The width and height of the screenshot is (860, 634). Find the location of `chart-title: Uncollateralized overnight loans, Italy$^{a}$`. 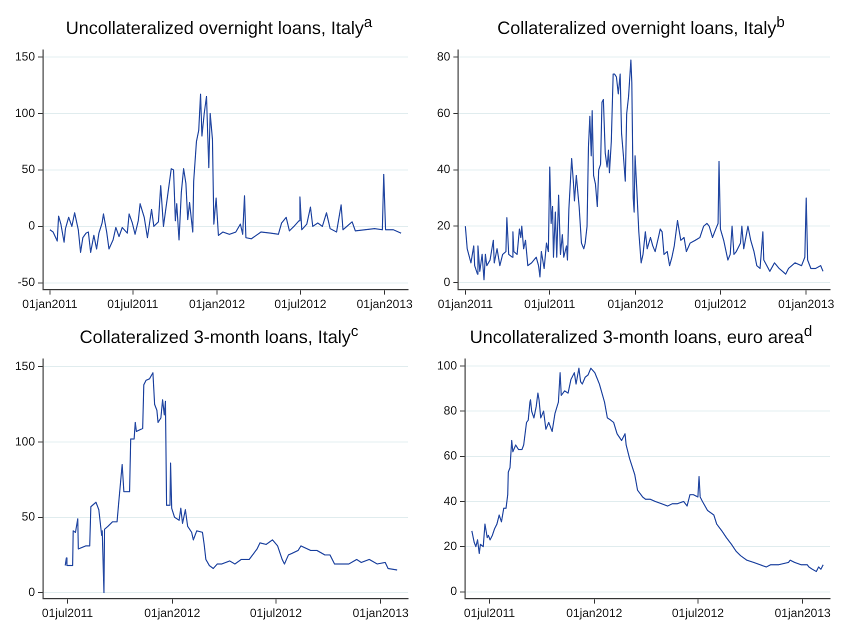

chart-title: Uncollateralized overnight loans, Italy$^{a}$ is located at coordinates (219, 26).